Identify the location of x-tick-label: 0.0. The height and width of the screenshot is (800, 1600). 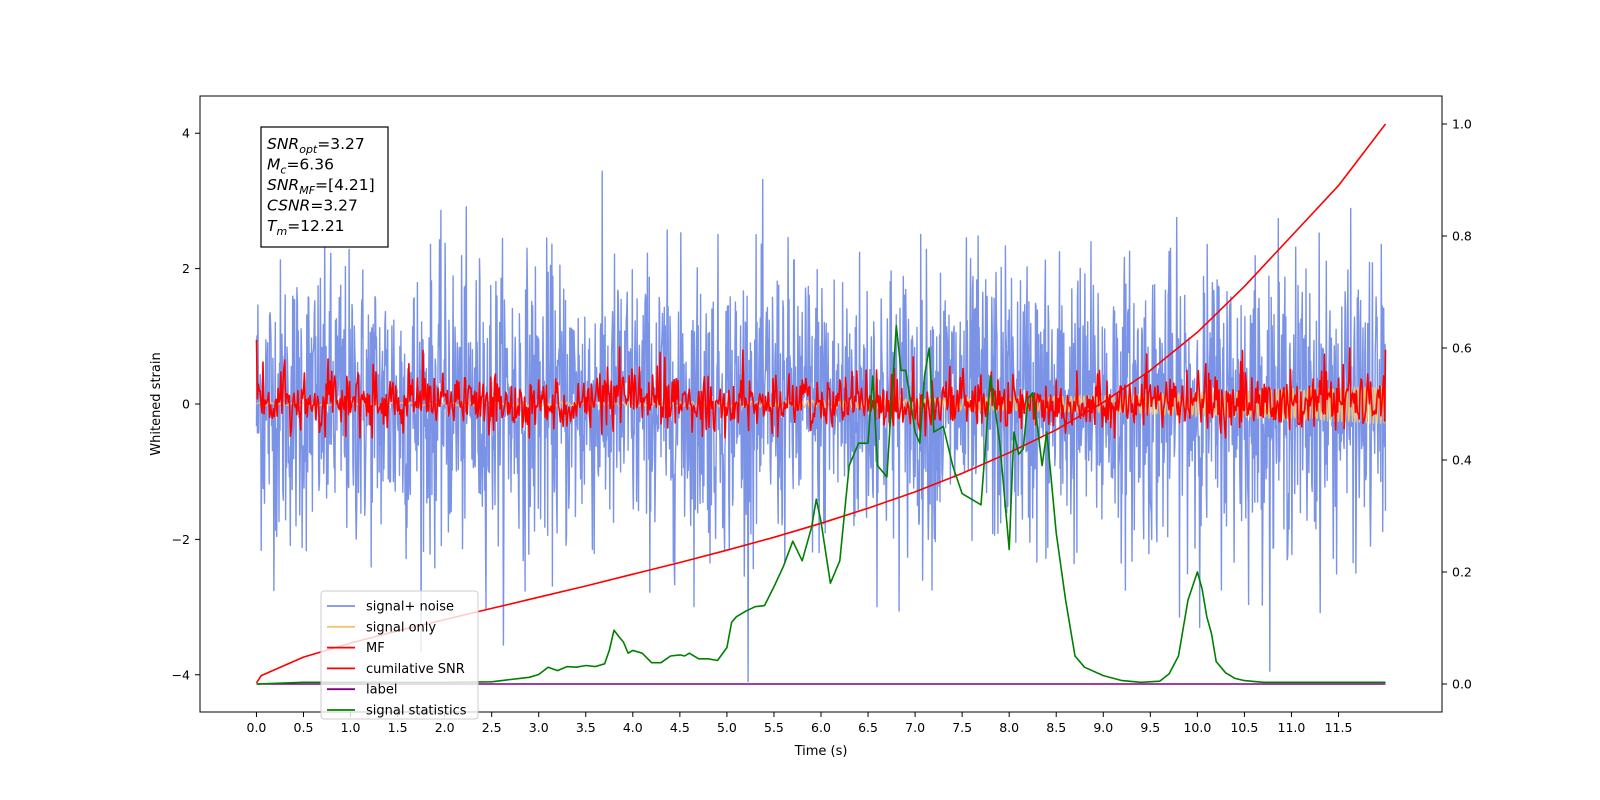
(257, 727).